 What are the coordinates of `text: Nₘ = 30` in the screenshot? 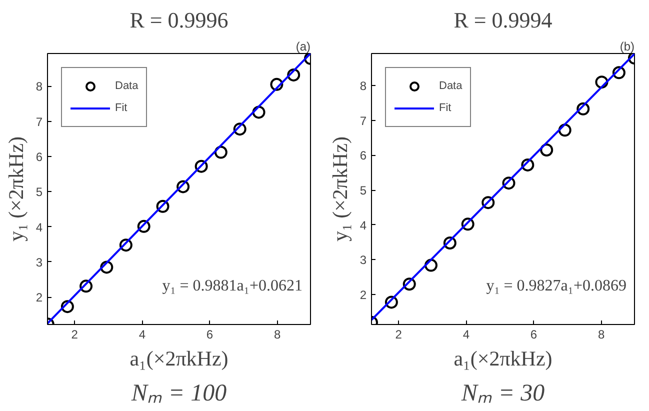 It's located at (502, 393).